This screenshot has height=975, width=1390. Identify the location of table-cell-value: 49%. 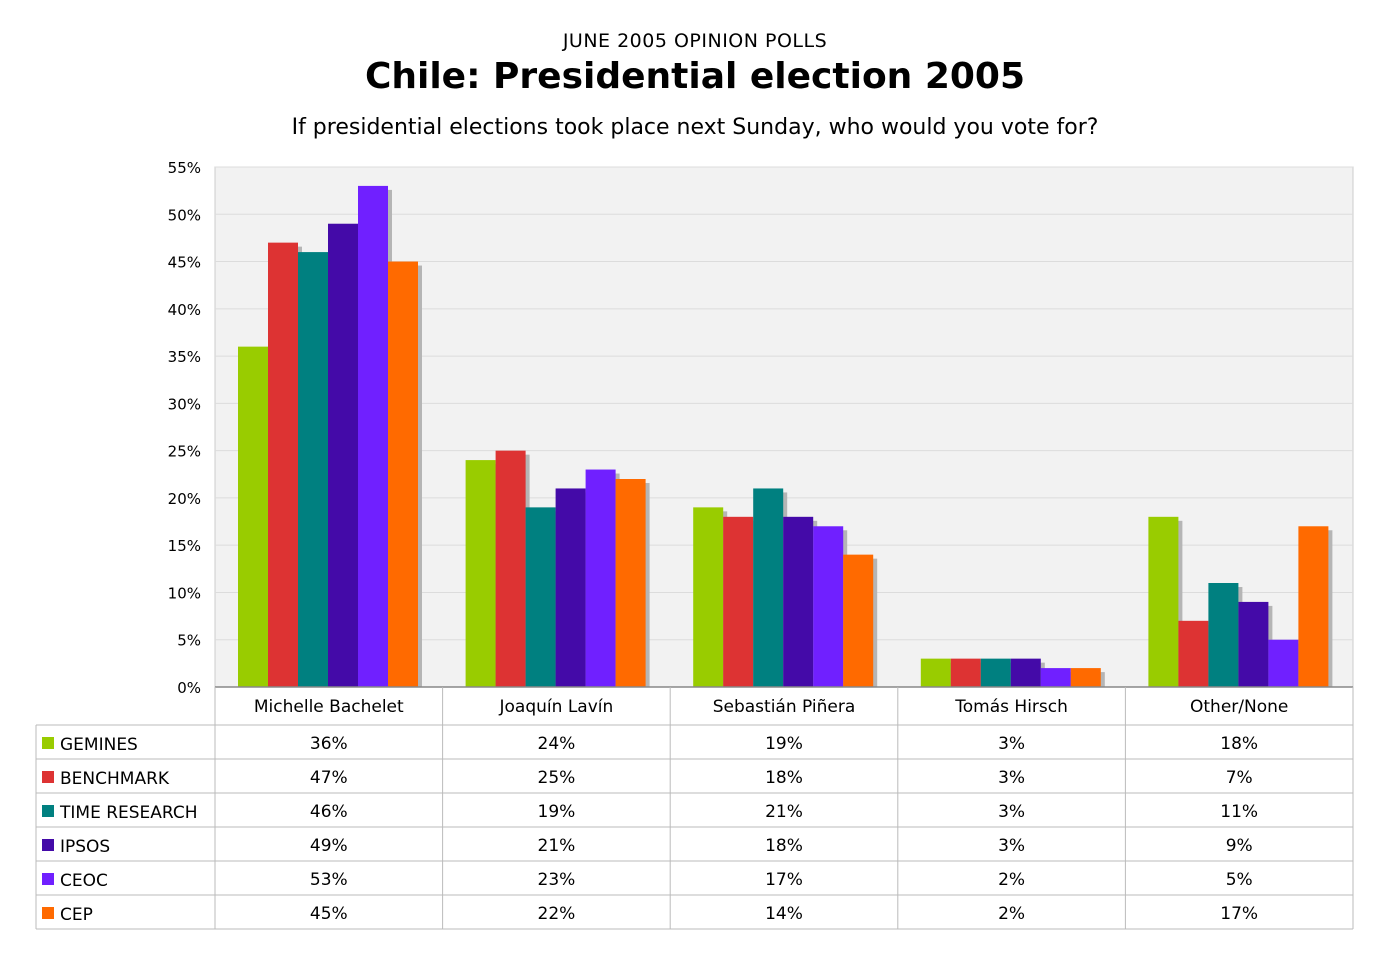
(329, 846).